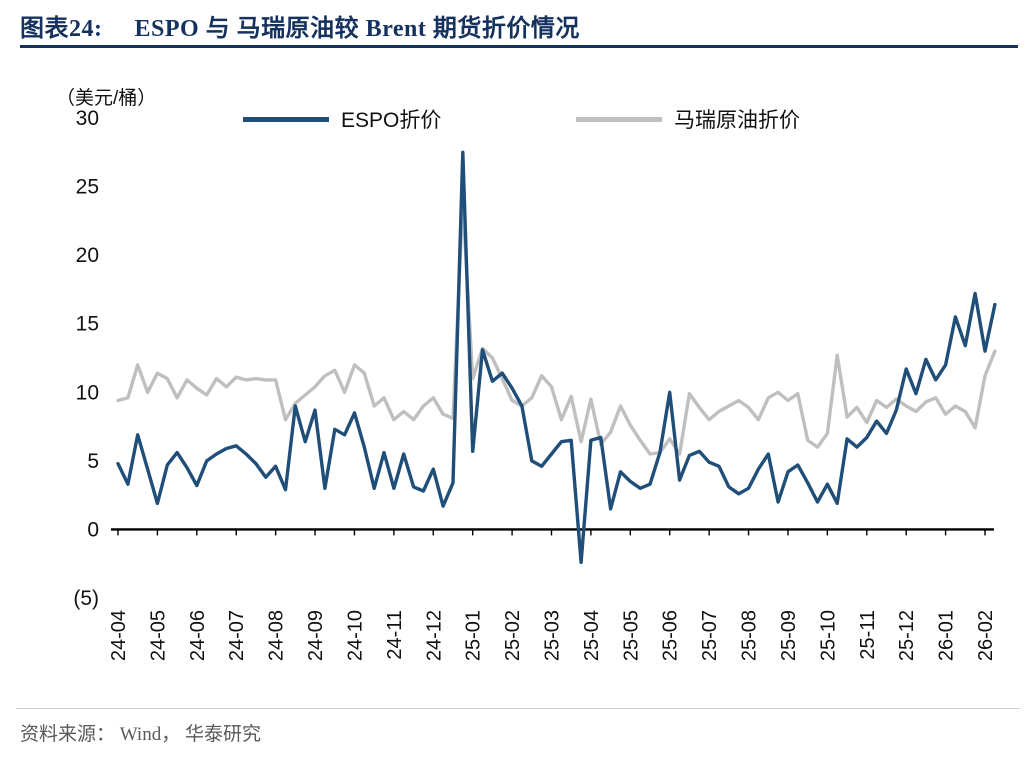 The width and height of the screenshot is (1036, 764). What do you see at coordinates (86, 598) in the screenshot?
I see `y-tick-label: (5)` at bounding box center [86, 598].